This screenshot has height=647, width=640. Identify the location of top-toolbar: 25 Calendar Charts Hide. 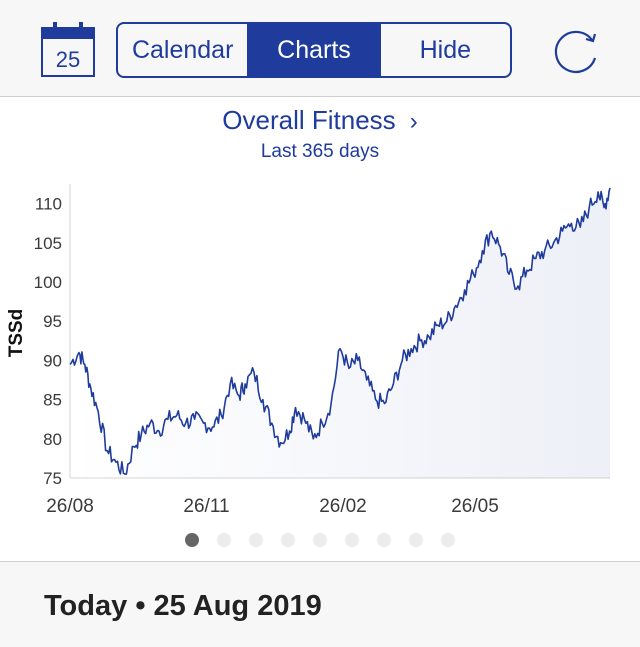
(320, 48).